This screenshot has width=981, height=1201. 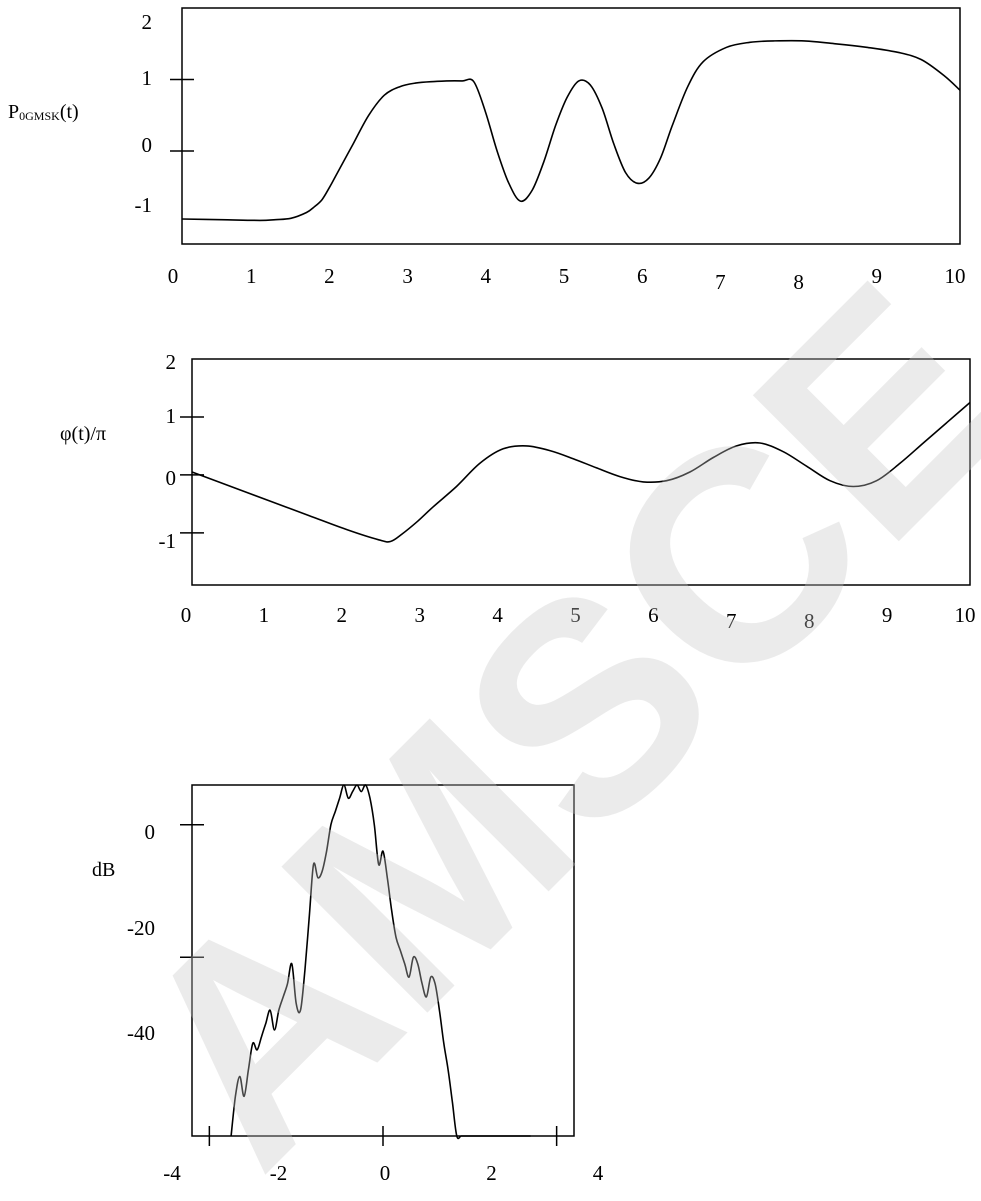 What do you see at coordinates (171, 416) in the screenshot?
I see `phase-y-tick-label: 1` at bounding box center [171, 416].